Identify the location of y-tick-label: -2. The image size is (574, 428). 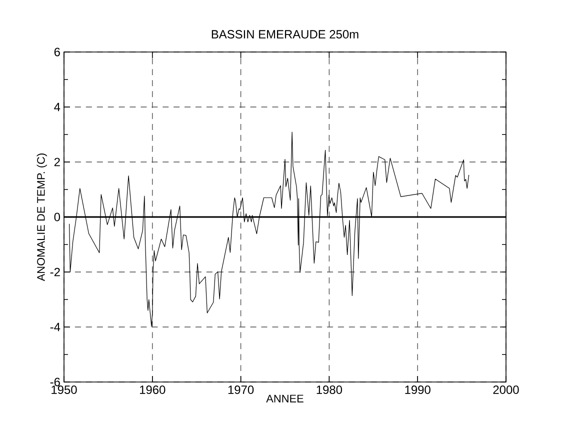
(55, 272).